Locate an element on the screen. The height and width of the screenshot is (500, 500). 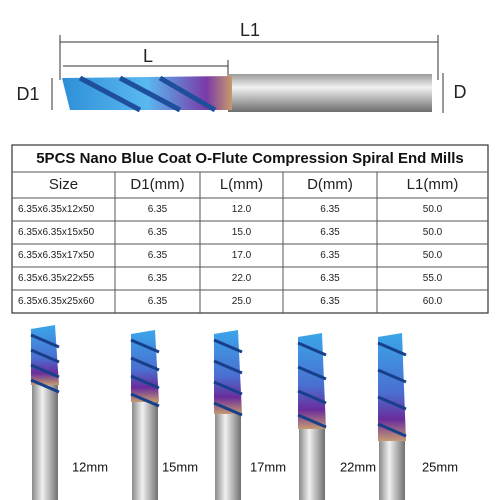
header-cell: Size is located at coordinates (63, 184).